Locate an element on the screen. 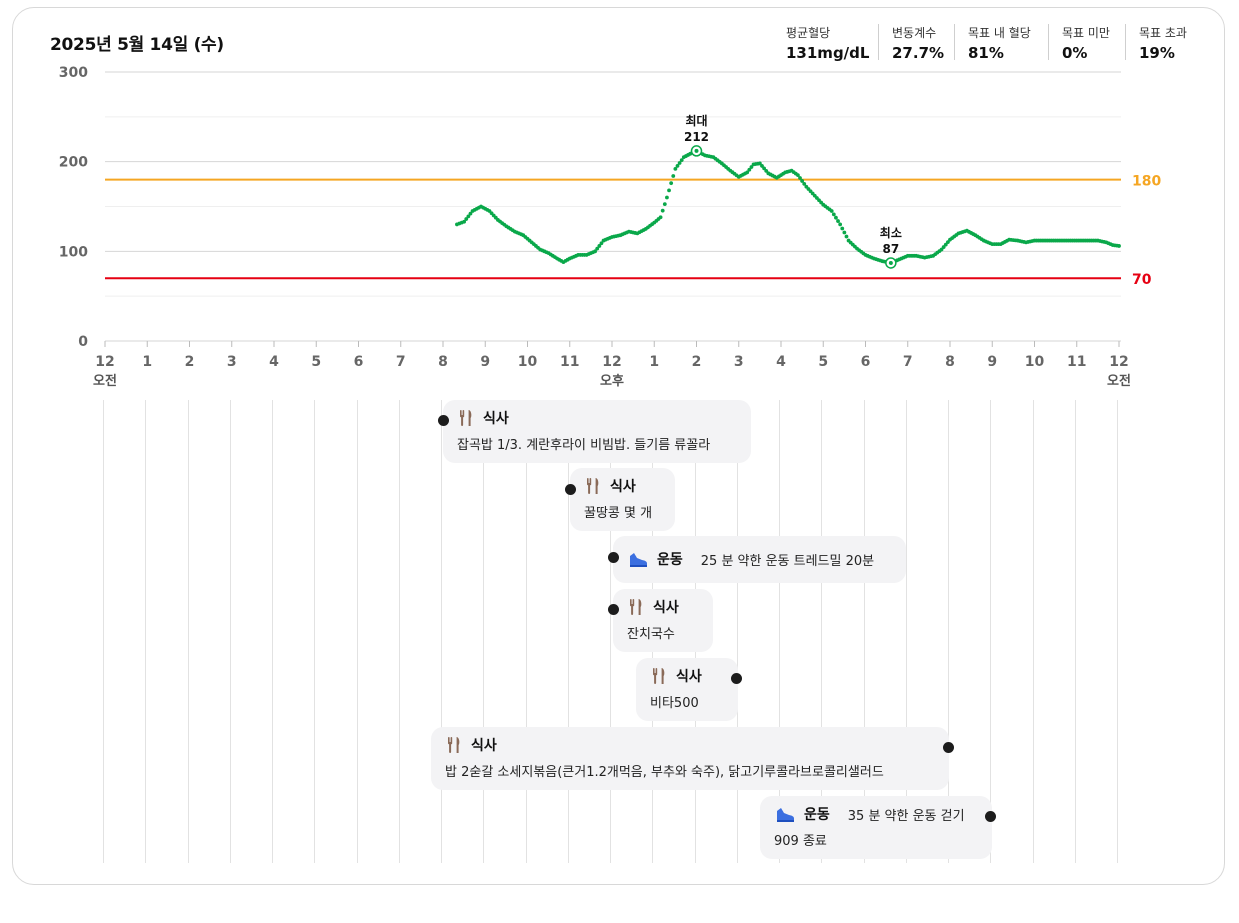 The width and height of the screenshot is (1239, 923). stat-label: 목표 초과 is located at coordinates (1163, 33).